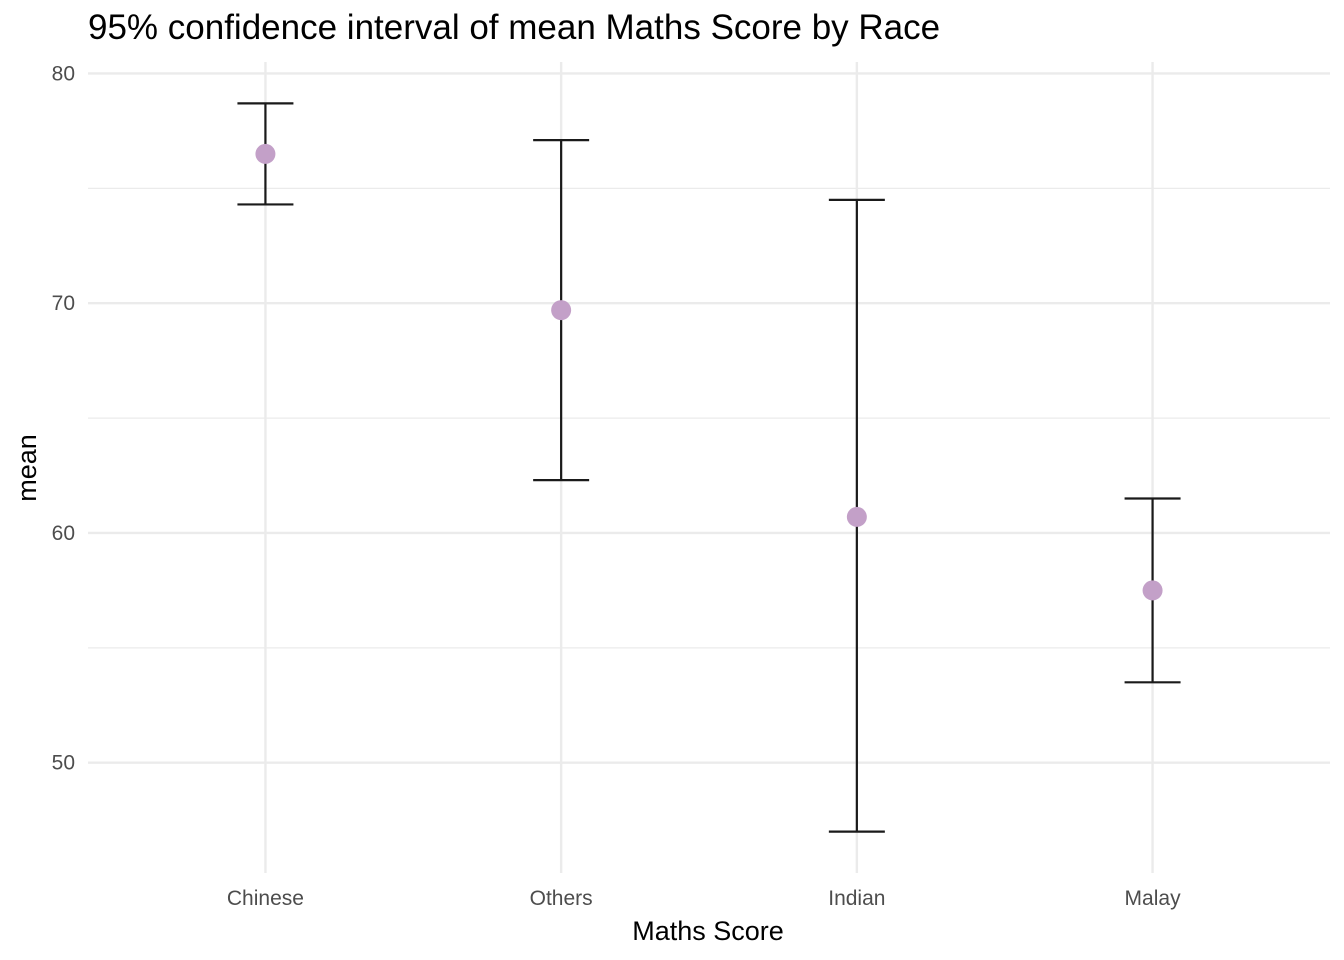 Image resolution: width=1344 pixels, height=960 pixels. Describe the element at coordinates (1152, 590) in the screenshot. I see `mean-point-malay` at that location.